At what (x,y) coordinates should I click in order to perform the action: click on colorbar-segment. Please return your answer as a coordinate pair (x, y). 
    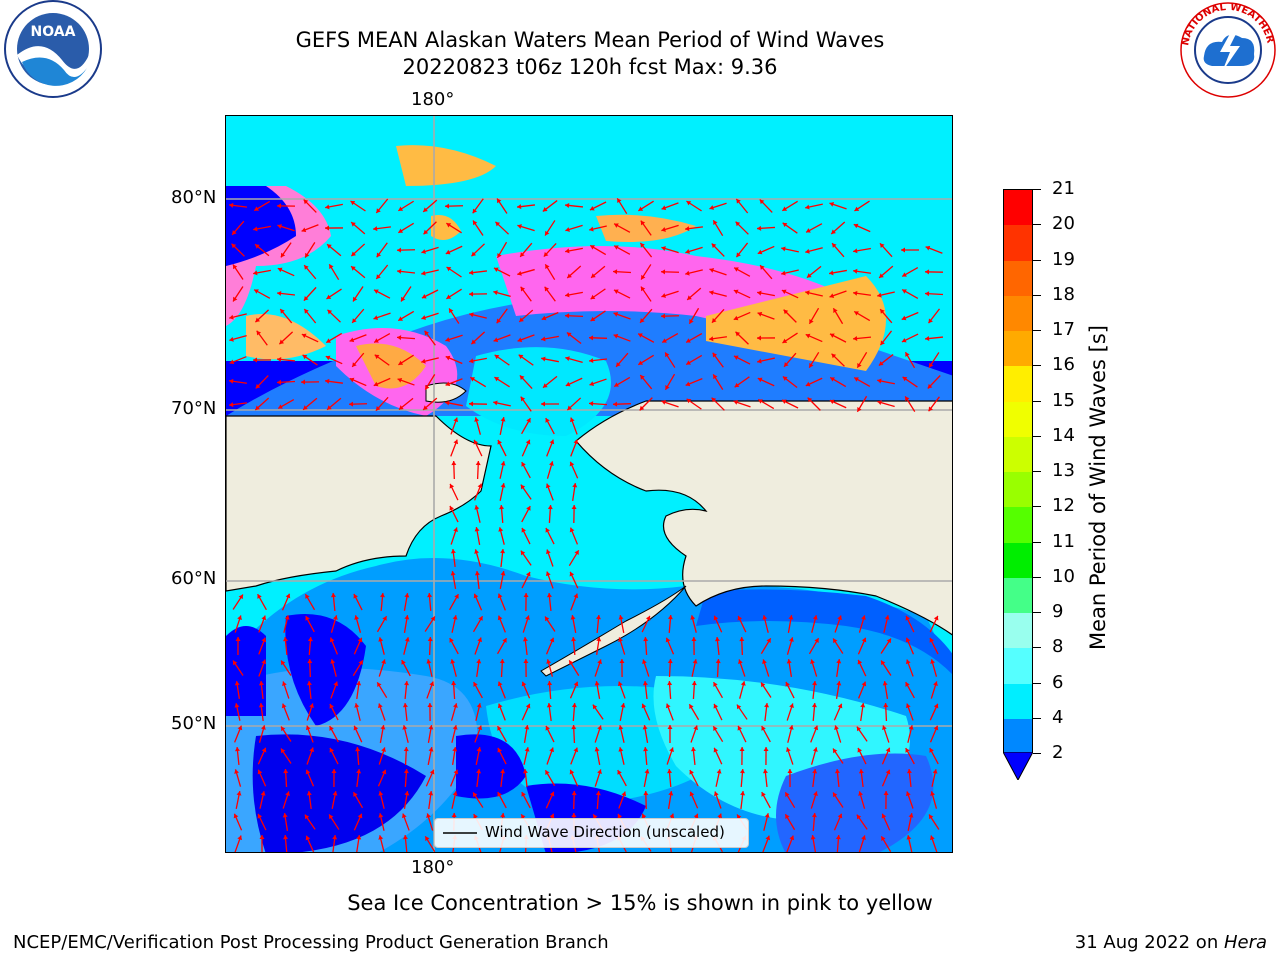
    Looking at the image, I should click on (1018, 313).